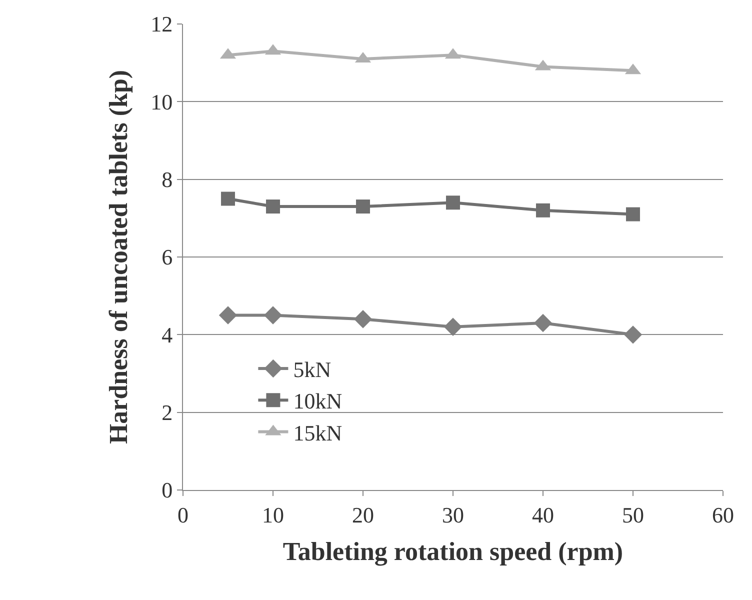 This screenshot has height=600, width=752. Describe the element at coordinates (317, 433) in the screenshot. I see `legend-label: 15kN` at that location.